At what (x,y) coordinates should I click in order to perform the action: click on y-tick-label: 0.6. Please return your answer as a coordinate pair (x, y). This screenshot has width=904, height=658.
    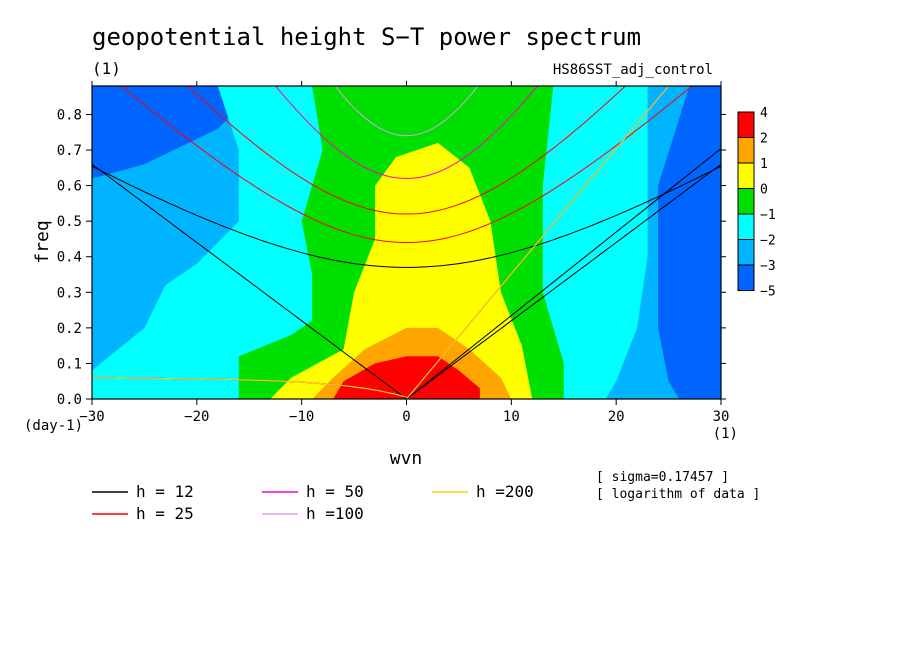
    Looking at the image, I should click on (69, 187).